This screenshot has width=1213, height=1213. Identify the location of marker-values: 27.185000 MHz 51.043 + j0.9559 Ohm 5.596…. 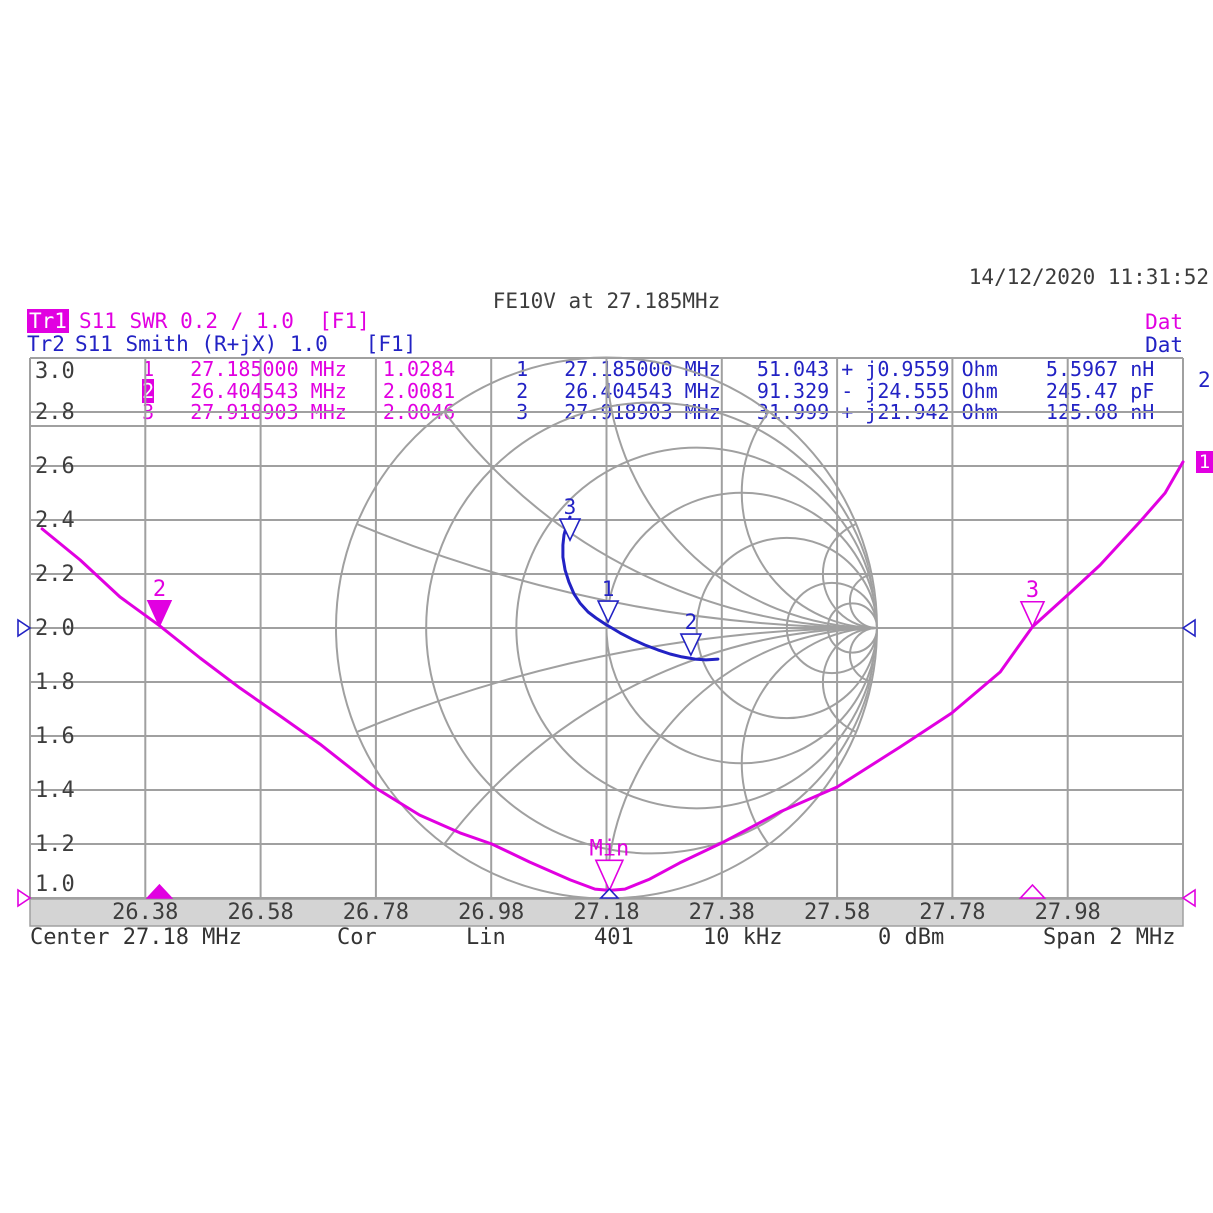
(841, 369).